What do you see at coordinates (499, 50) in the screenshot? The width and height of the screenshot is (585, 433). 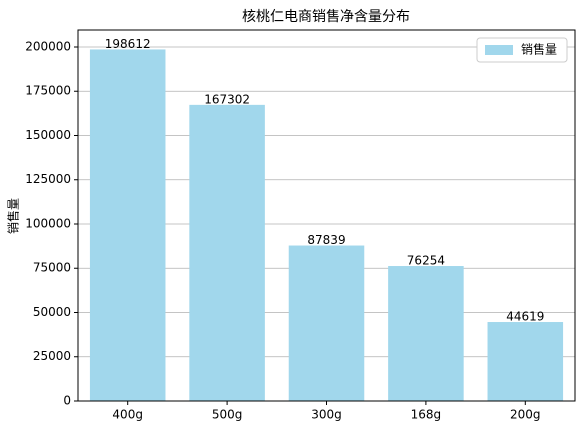 I see `legend-swatch` at bounding box center [499, 50].